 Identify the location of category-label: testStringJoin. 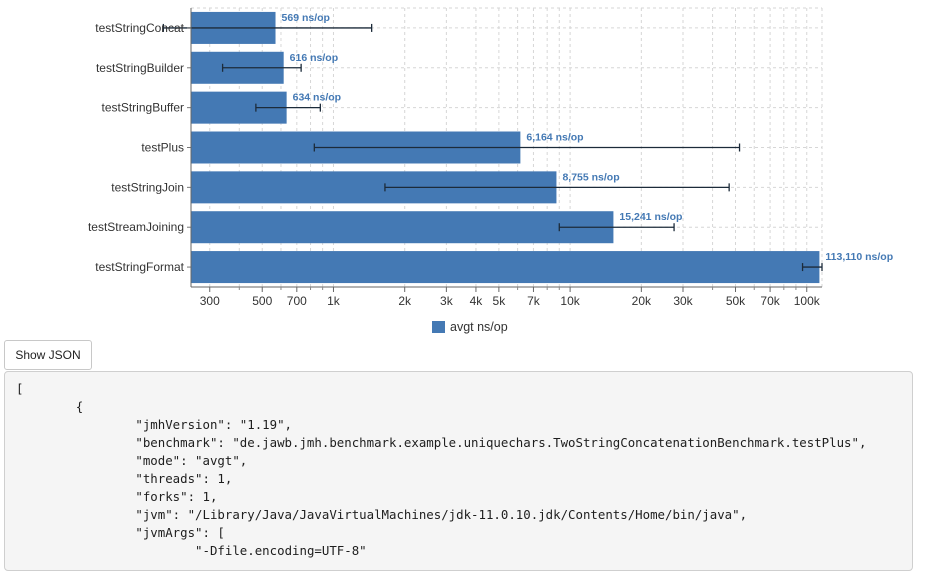
(147, 187).